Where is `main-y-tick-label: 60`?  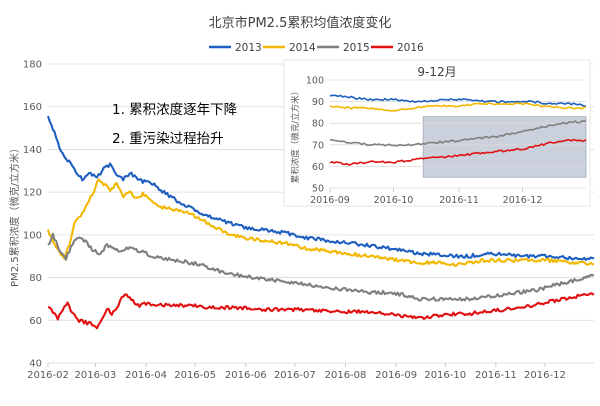
main-y-tick-label: 60 is located at coordinates (35, 321).